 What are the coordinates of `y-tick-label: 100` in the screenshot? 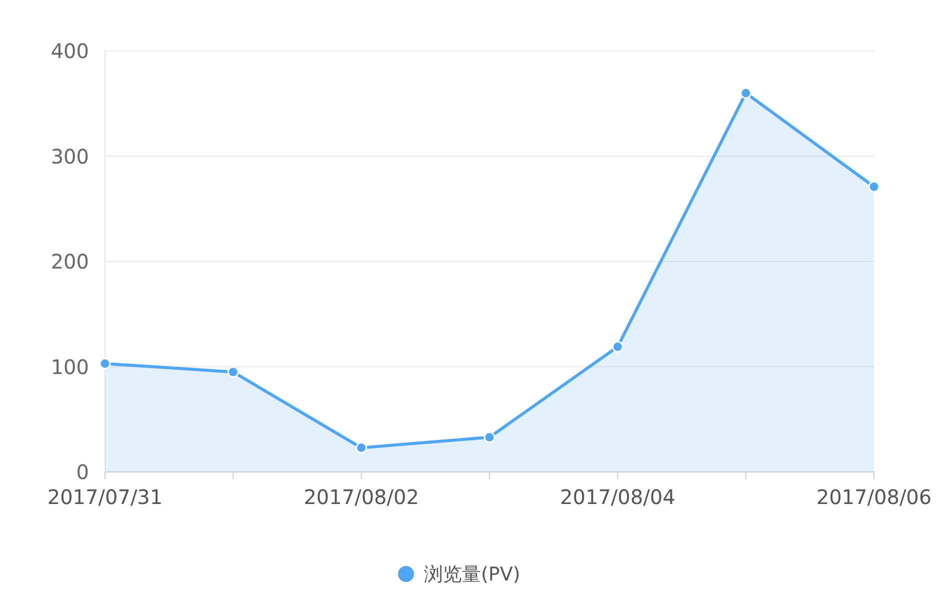 It's located at (69, 366).